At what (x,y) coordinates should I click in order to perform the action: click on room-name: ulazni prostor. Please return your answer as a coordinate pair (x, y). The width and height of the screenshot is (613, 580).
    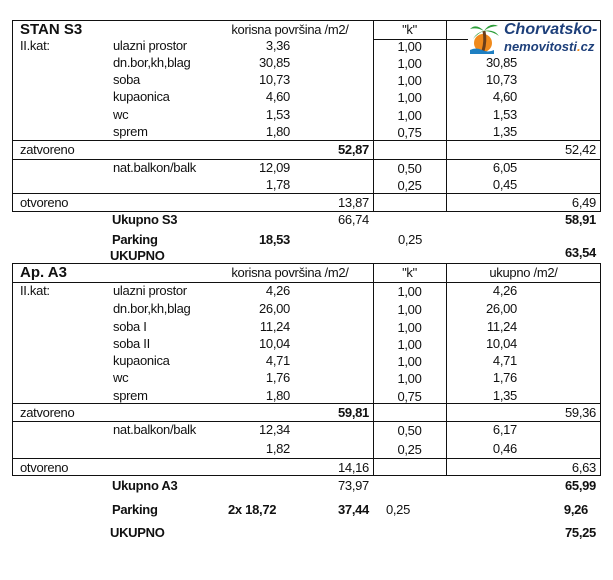
    Looking at the image, I should click on (150, 290).